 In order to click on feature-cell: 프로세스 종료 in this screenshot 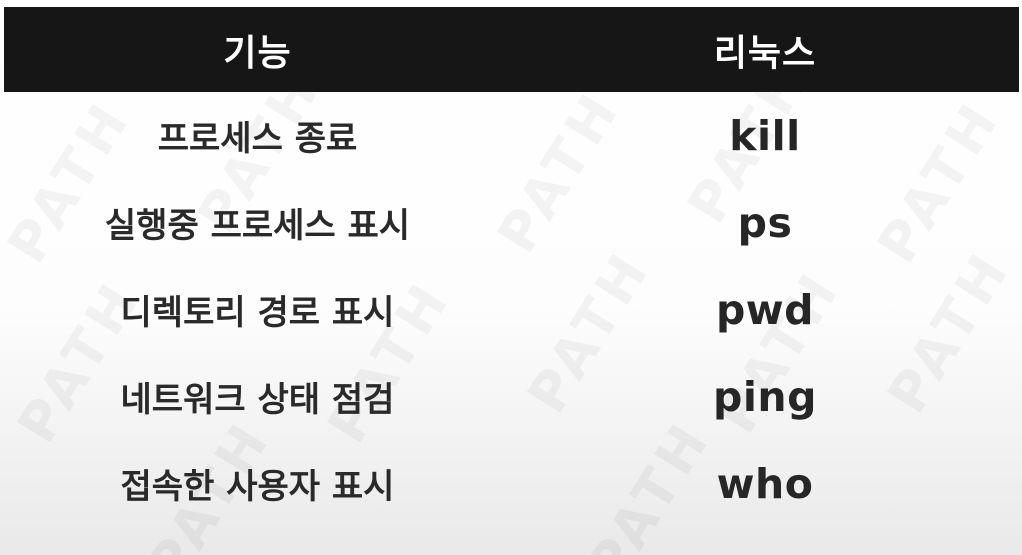, I will do `click(257, 139)`.